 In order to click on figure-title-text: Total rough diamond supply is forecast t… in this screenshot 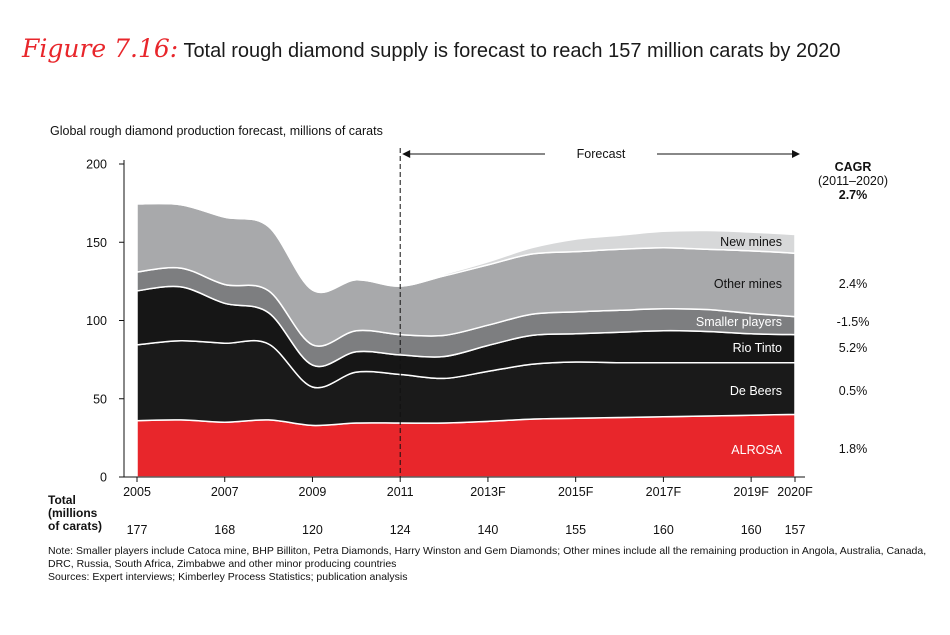, I will do `click(512, 51)`.